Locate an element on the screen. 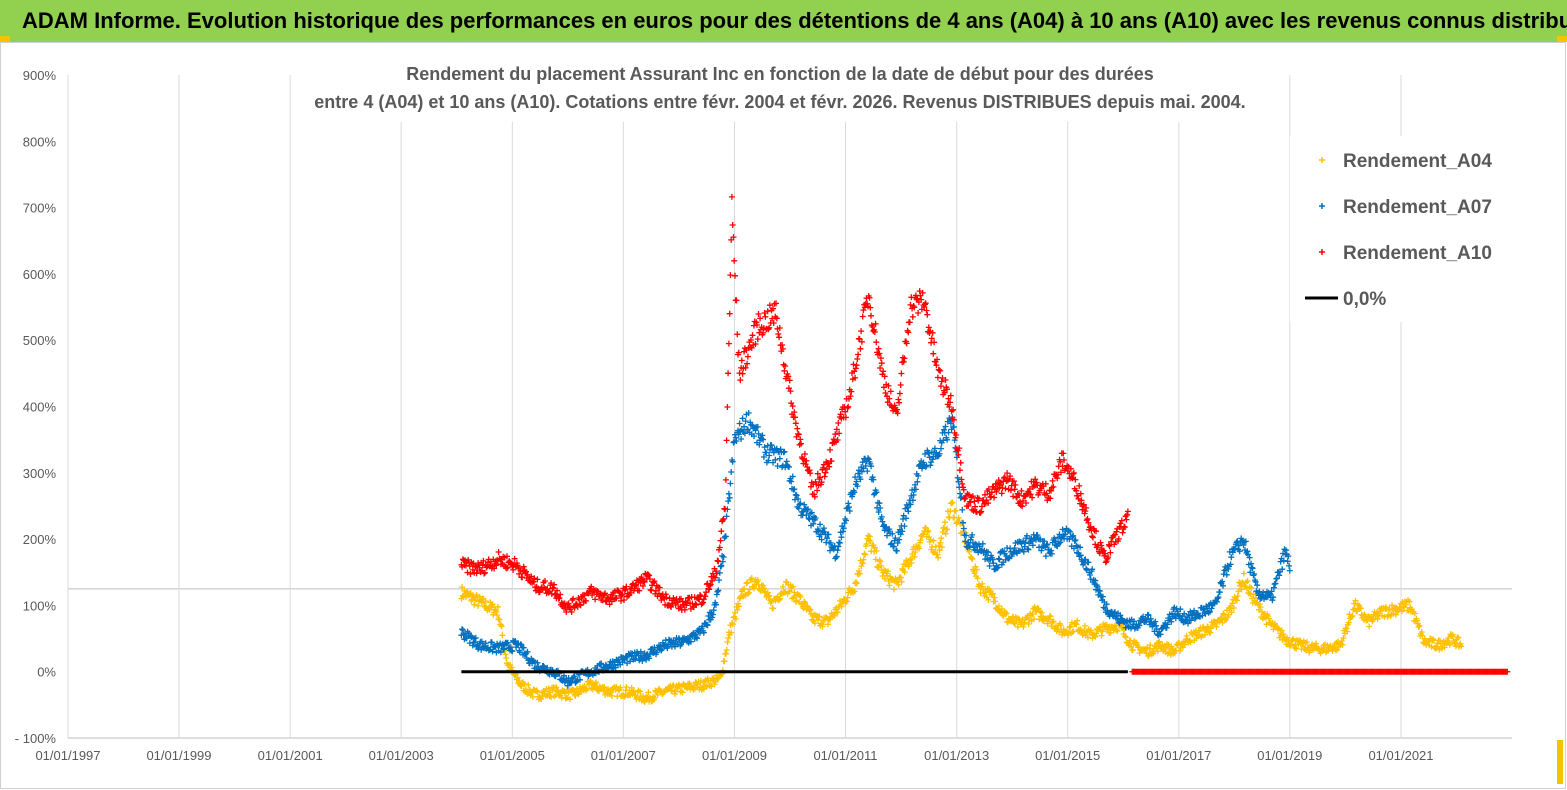 This screenshot has height=790, width=1567. legend-label: Rendement_A10 is located at coordinates (1417, 253).